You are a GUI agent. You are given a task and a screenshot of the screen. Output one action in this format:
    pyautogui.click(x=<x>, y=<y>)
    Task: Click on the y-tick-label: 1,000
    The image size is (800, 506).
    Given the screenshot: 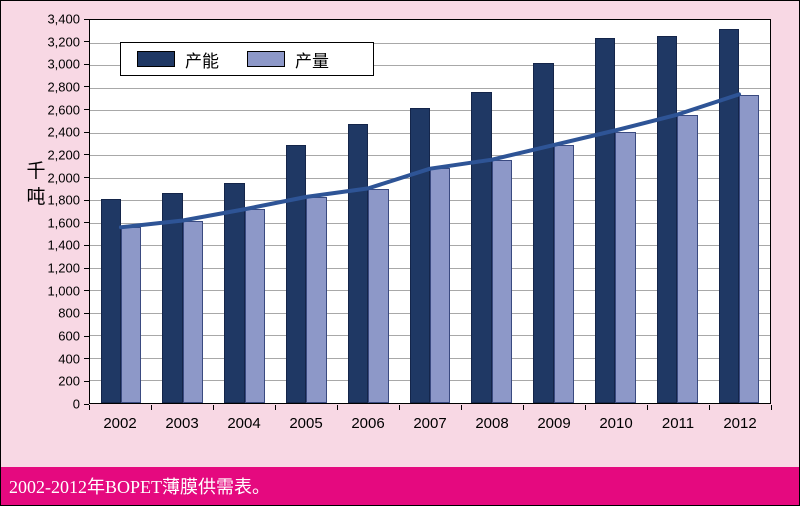 What is the action you would take?
    pyautogui.click(x=63, y=291)
    